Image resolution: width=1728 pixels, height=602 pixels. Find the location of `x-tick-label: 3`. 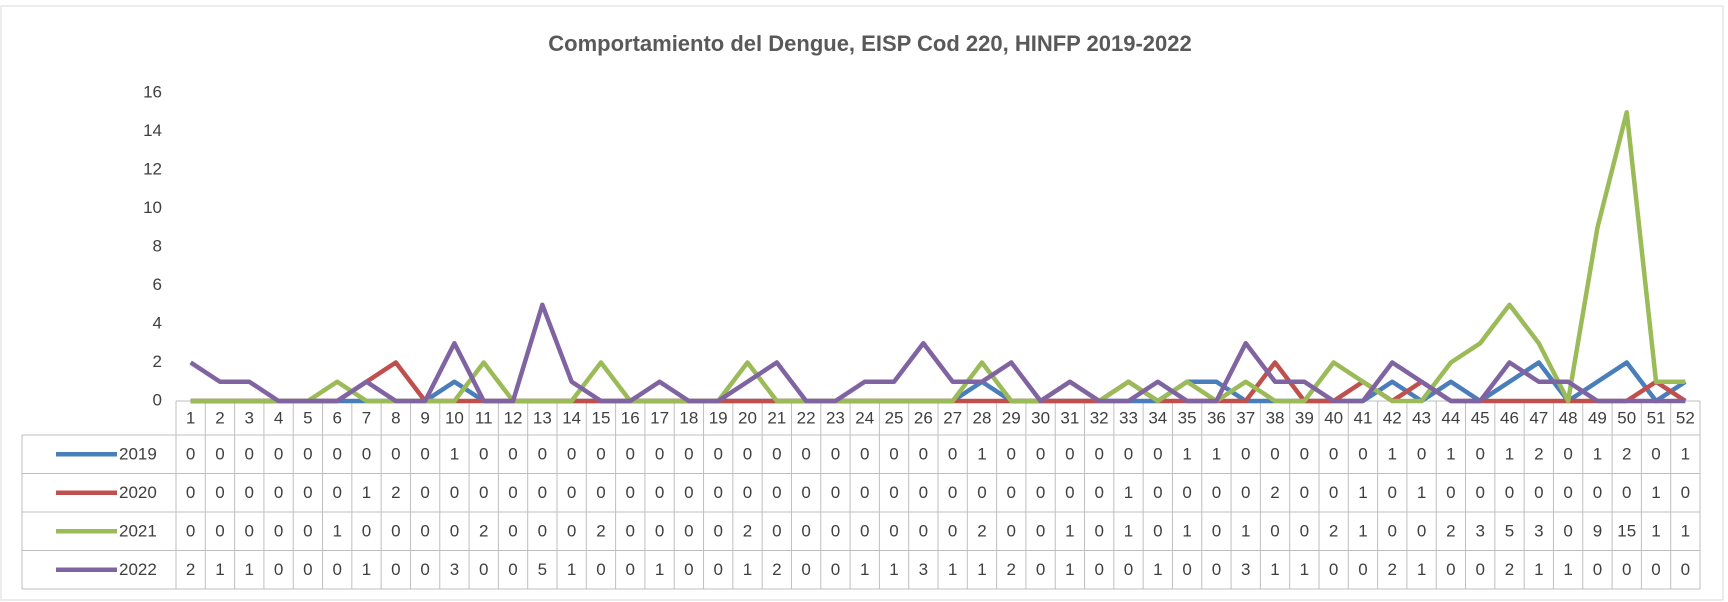

x-tick-label: 3 is located at coordinates (249, 417).